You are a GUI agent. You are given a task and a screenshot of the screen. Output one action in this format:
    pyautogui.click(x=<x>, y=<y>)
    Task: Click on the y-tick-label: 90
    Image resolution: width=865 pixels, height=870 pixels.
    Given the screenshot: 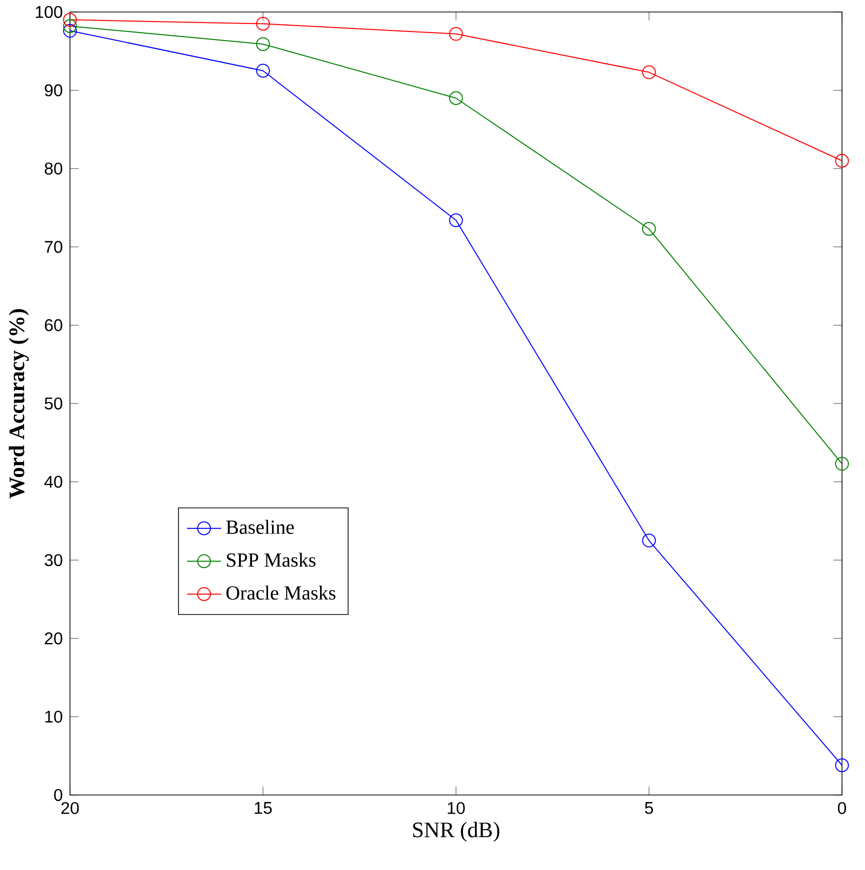 What is the action you would take?
    pyautogui.click(x=53, y=90)
    